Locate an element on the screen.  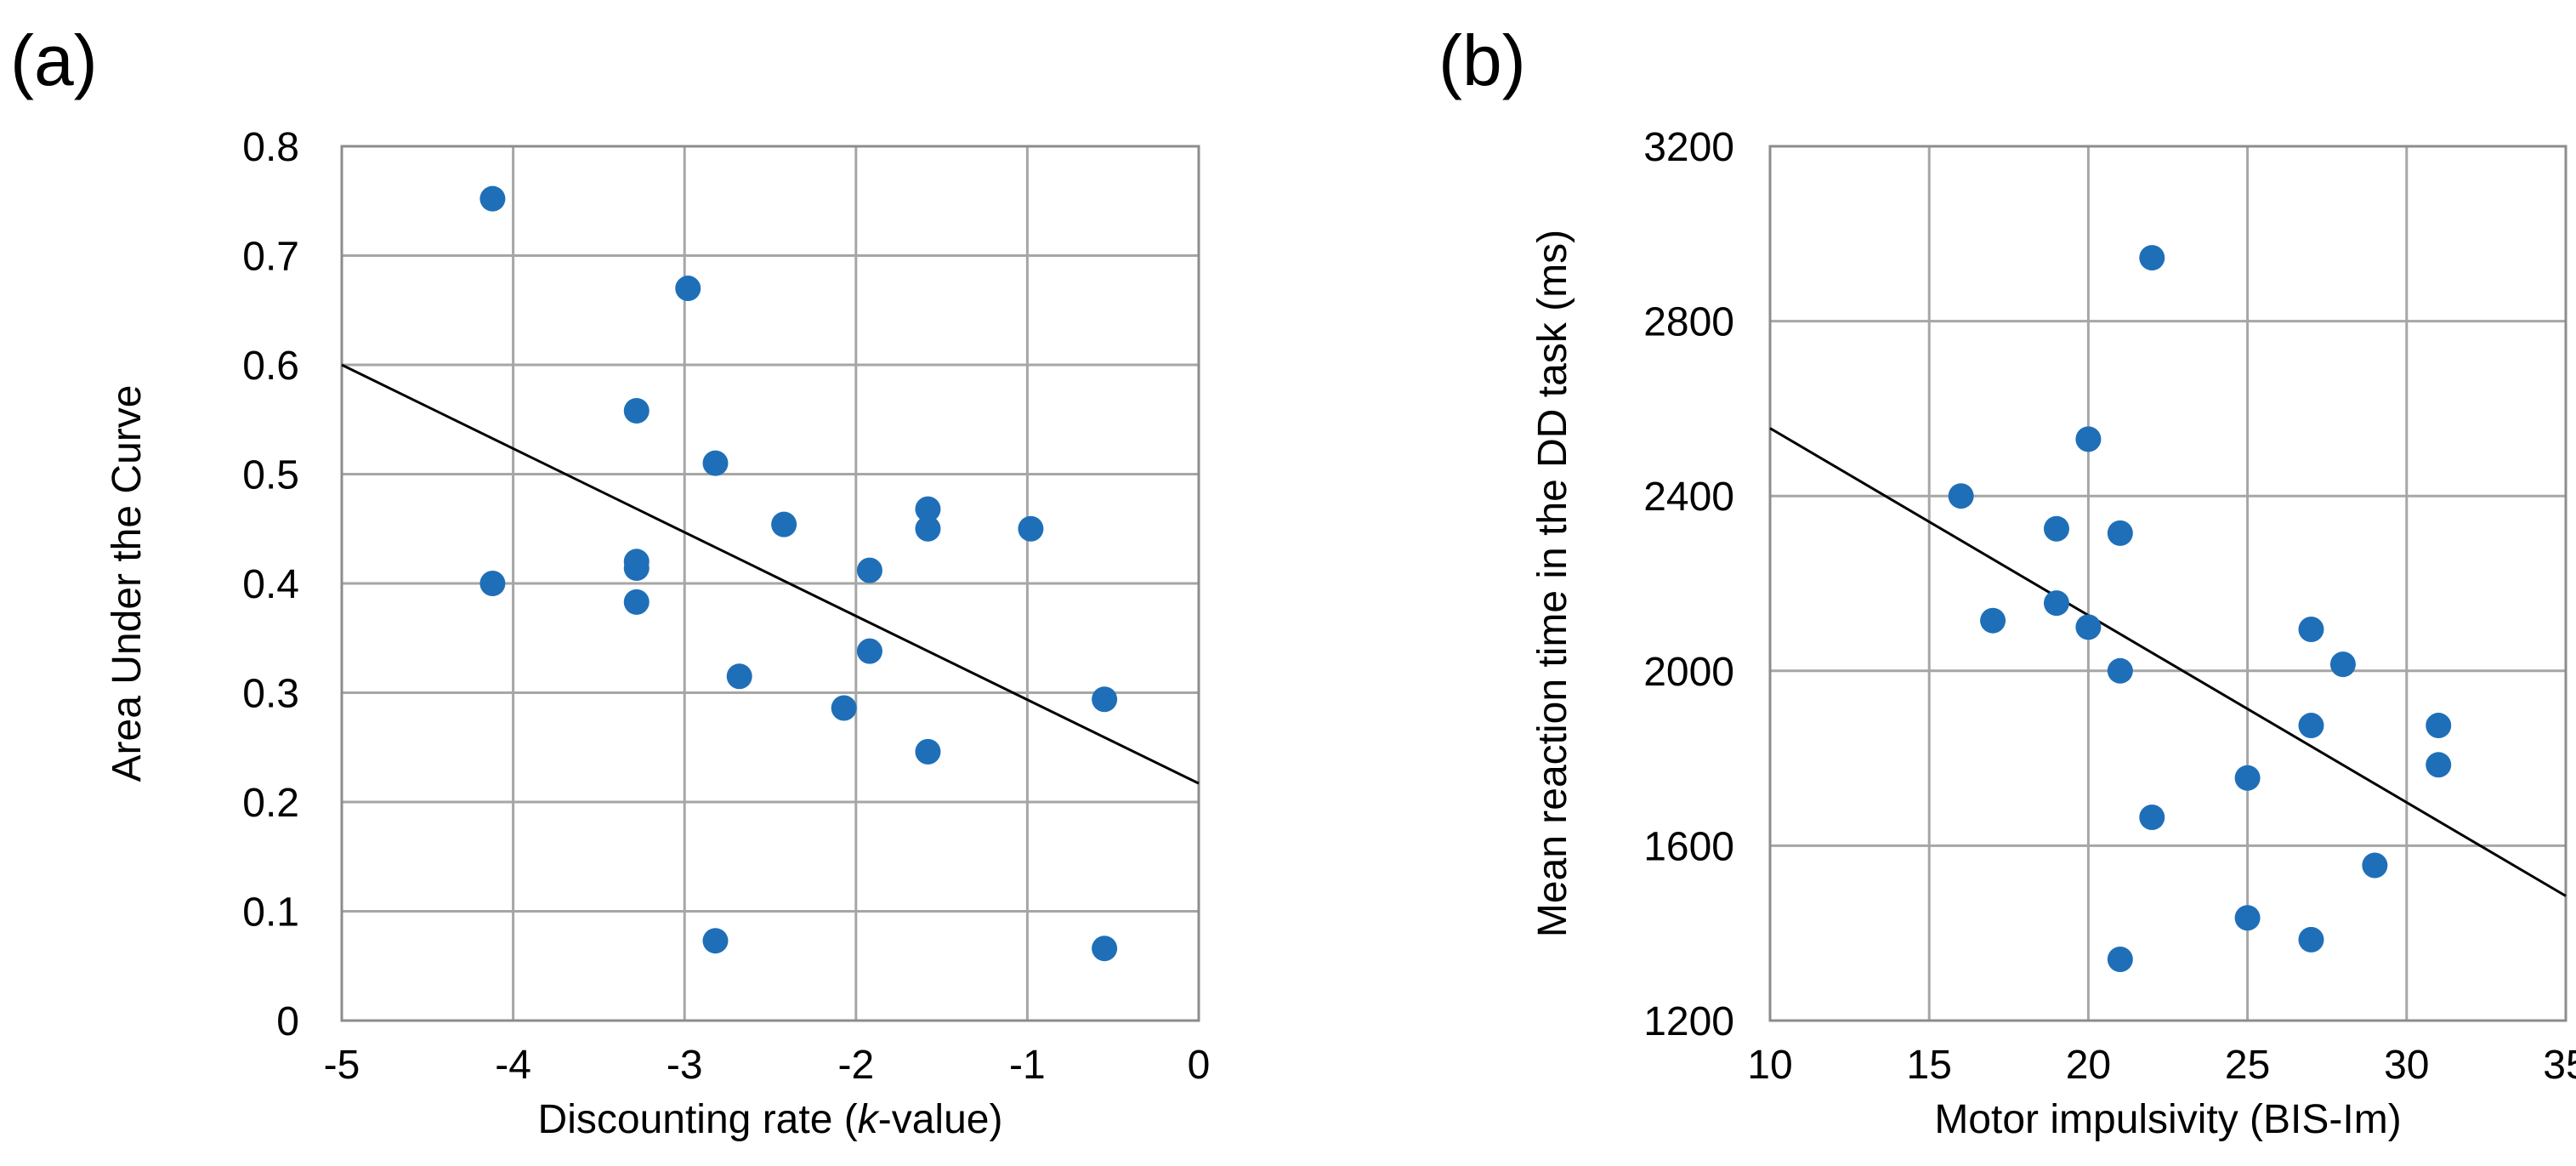
panel-b-label: (b) is located at coordinates (1482, 60).